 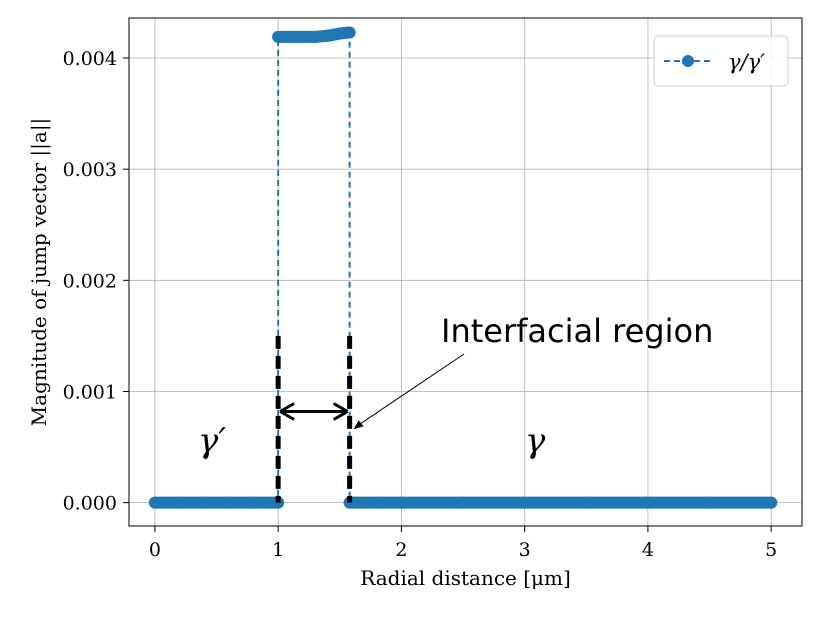 I want to click on y-tick-label: 0.003, so click(x=90, y=170).